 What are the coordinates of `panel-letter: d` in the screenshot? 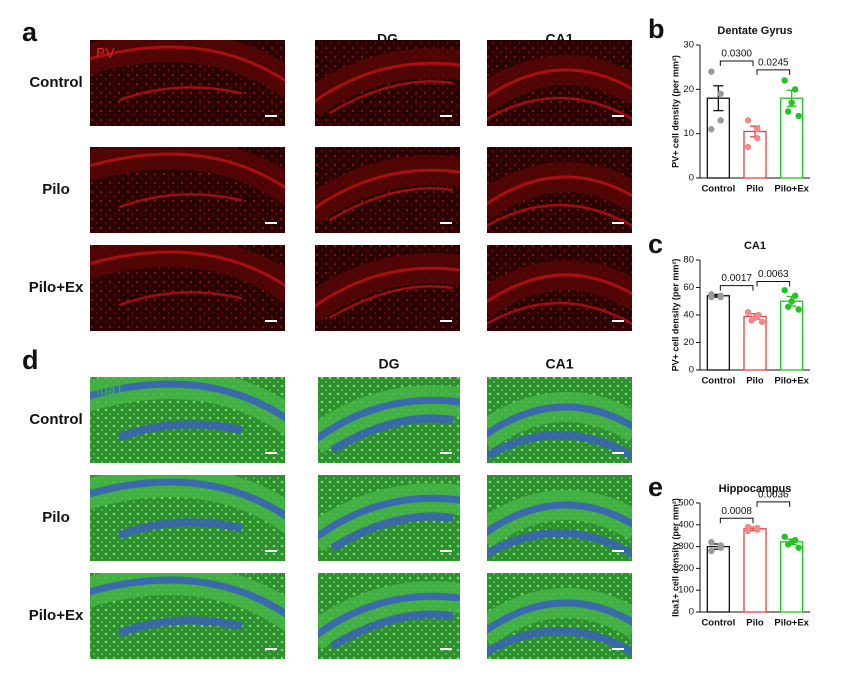 It's located at (30, 360).